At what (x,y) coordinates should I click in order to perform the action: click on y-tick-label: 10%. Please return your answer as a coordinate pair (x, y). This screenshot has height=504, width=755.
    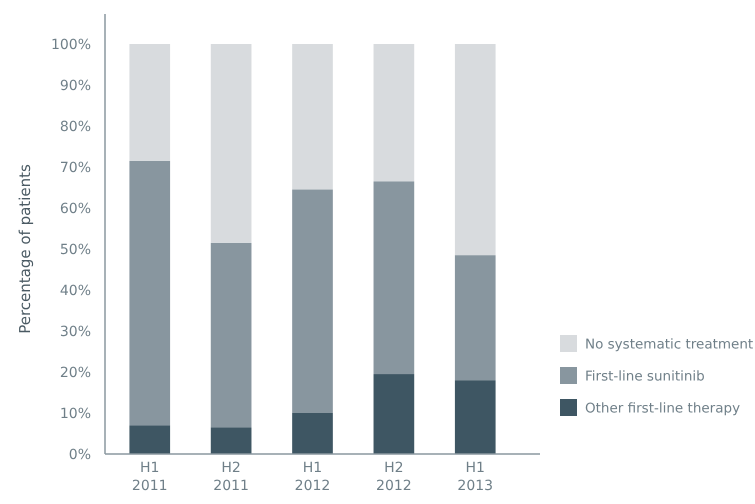
    Looking at the image, I should click on (75, 414).